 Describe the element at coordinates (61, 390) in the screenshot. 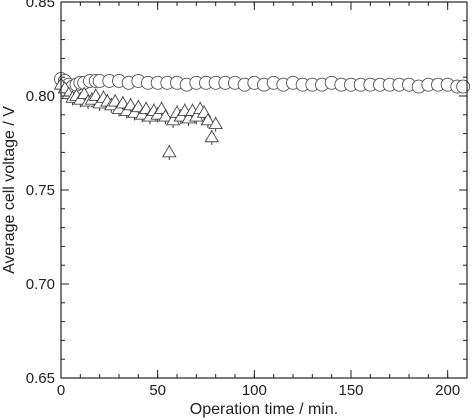

I see `x-tick-label: 0` at that location.